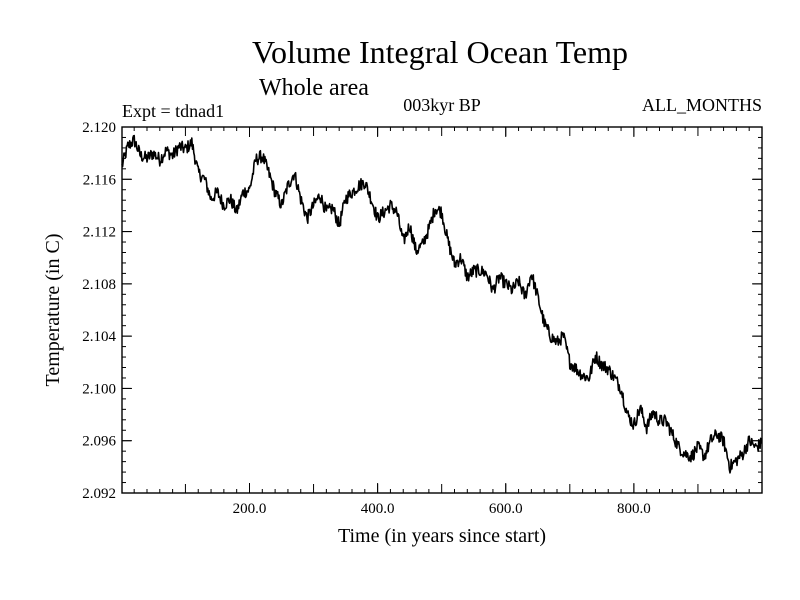  I want to click on chart-subtitle: Whole area, so click(314, 88).